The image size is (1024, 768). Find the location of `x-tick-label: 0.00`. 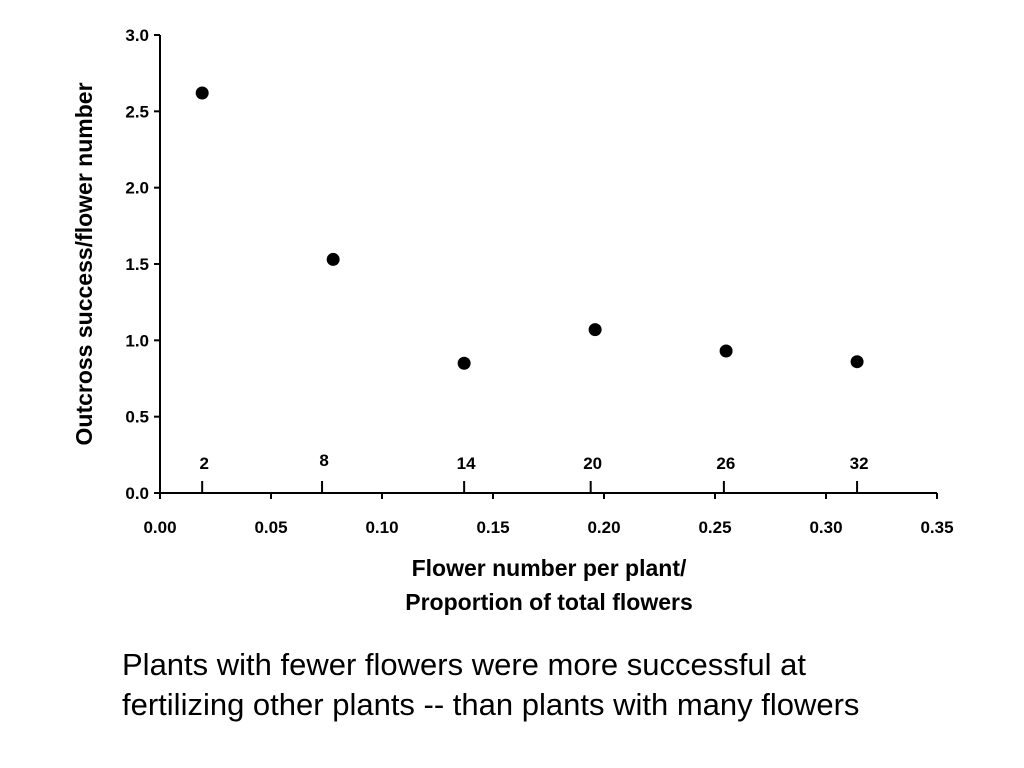

x-tick-label: 0.00 is located at coordinates (159, 527).